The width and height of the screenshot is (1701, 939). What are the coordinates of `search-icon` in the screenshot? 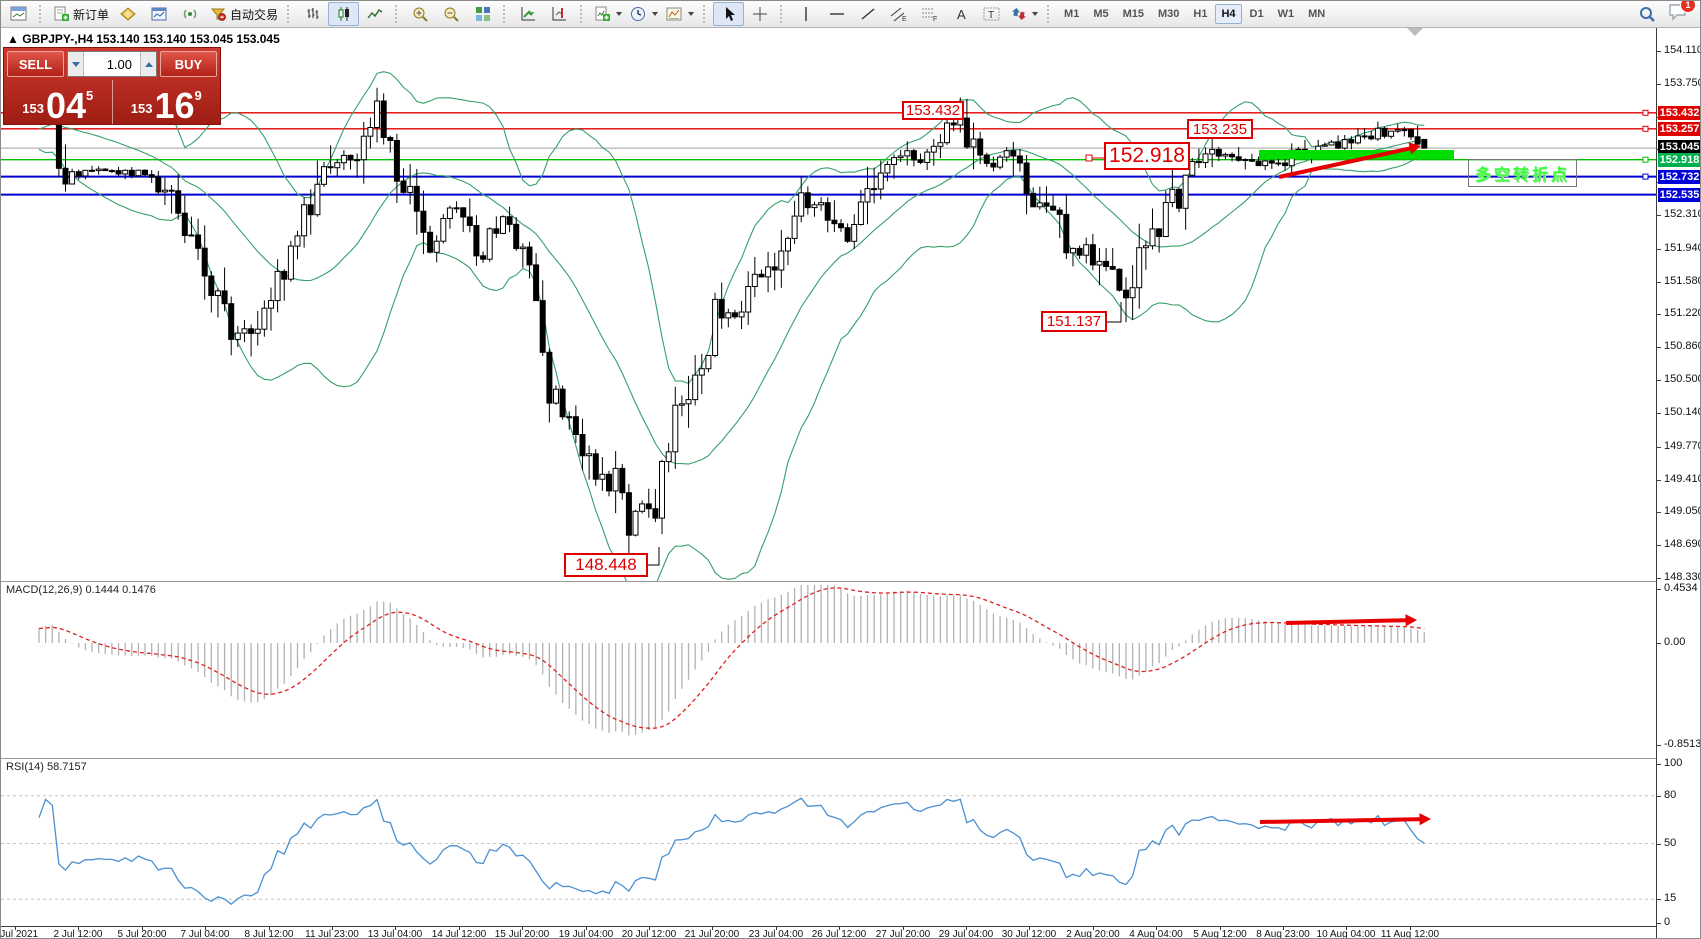 It's located at (1647, 14).